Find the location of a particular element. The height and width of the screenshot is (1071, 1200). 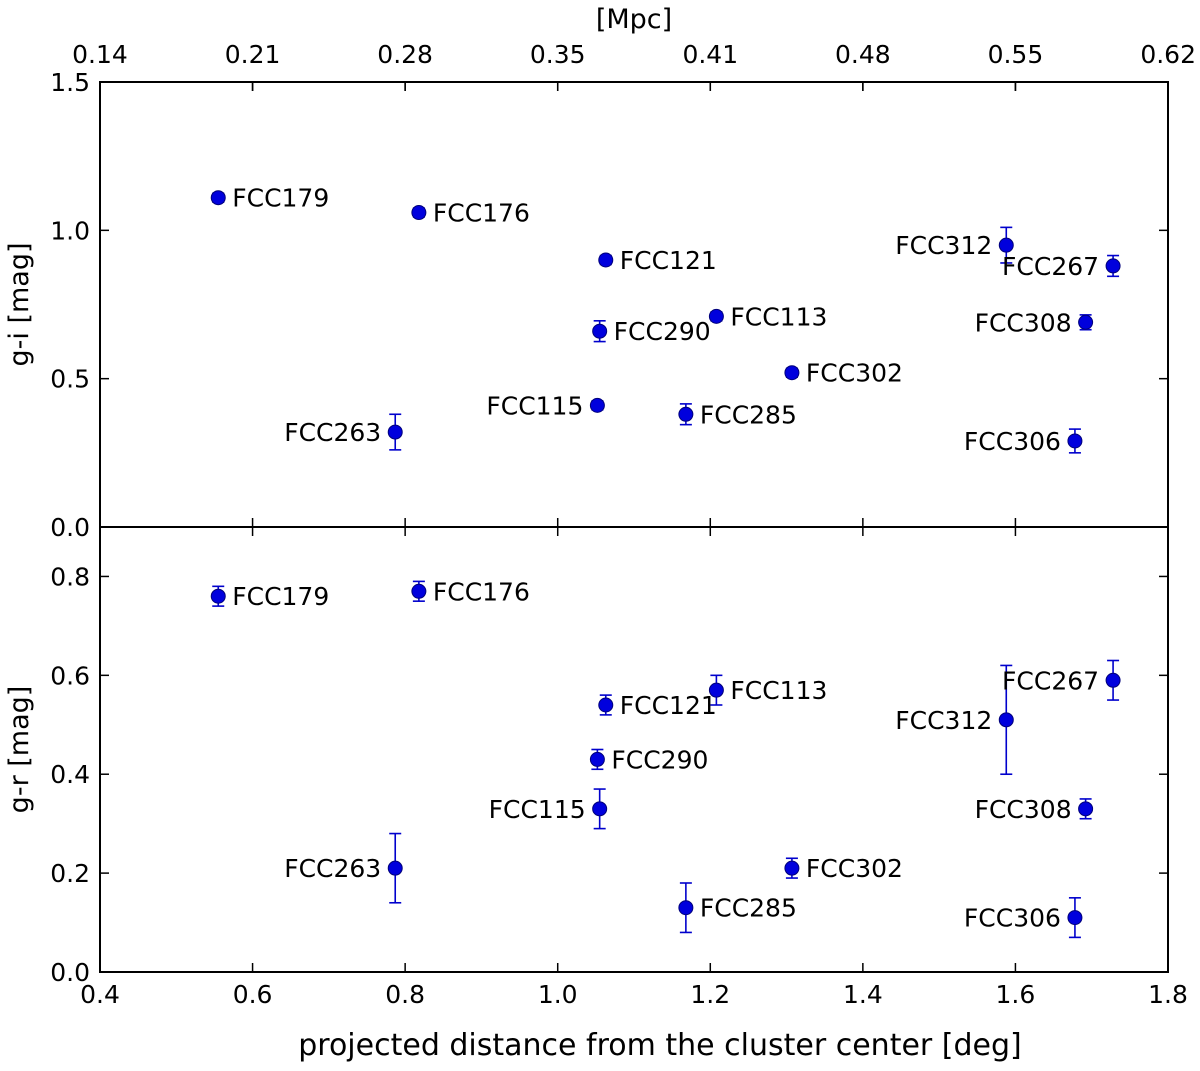

y-tick-label: 0.4 is located at coordinates (70, 774).